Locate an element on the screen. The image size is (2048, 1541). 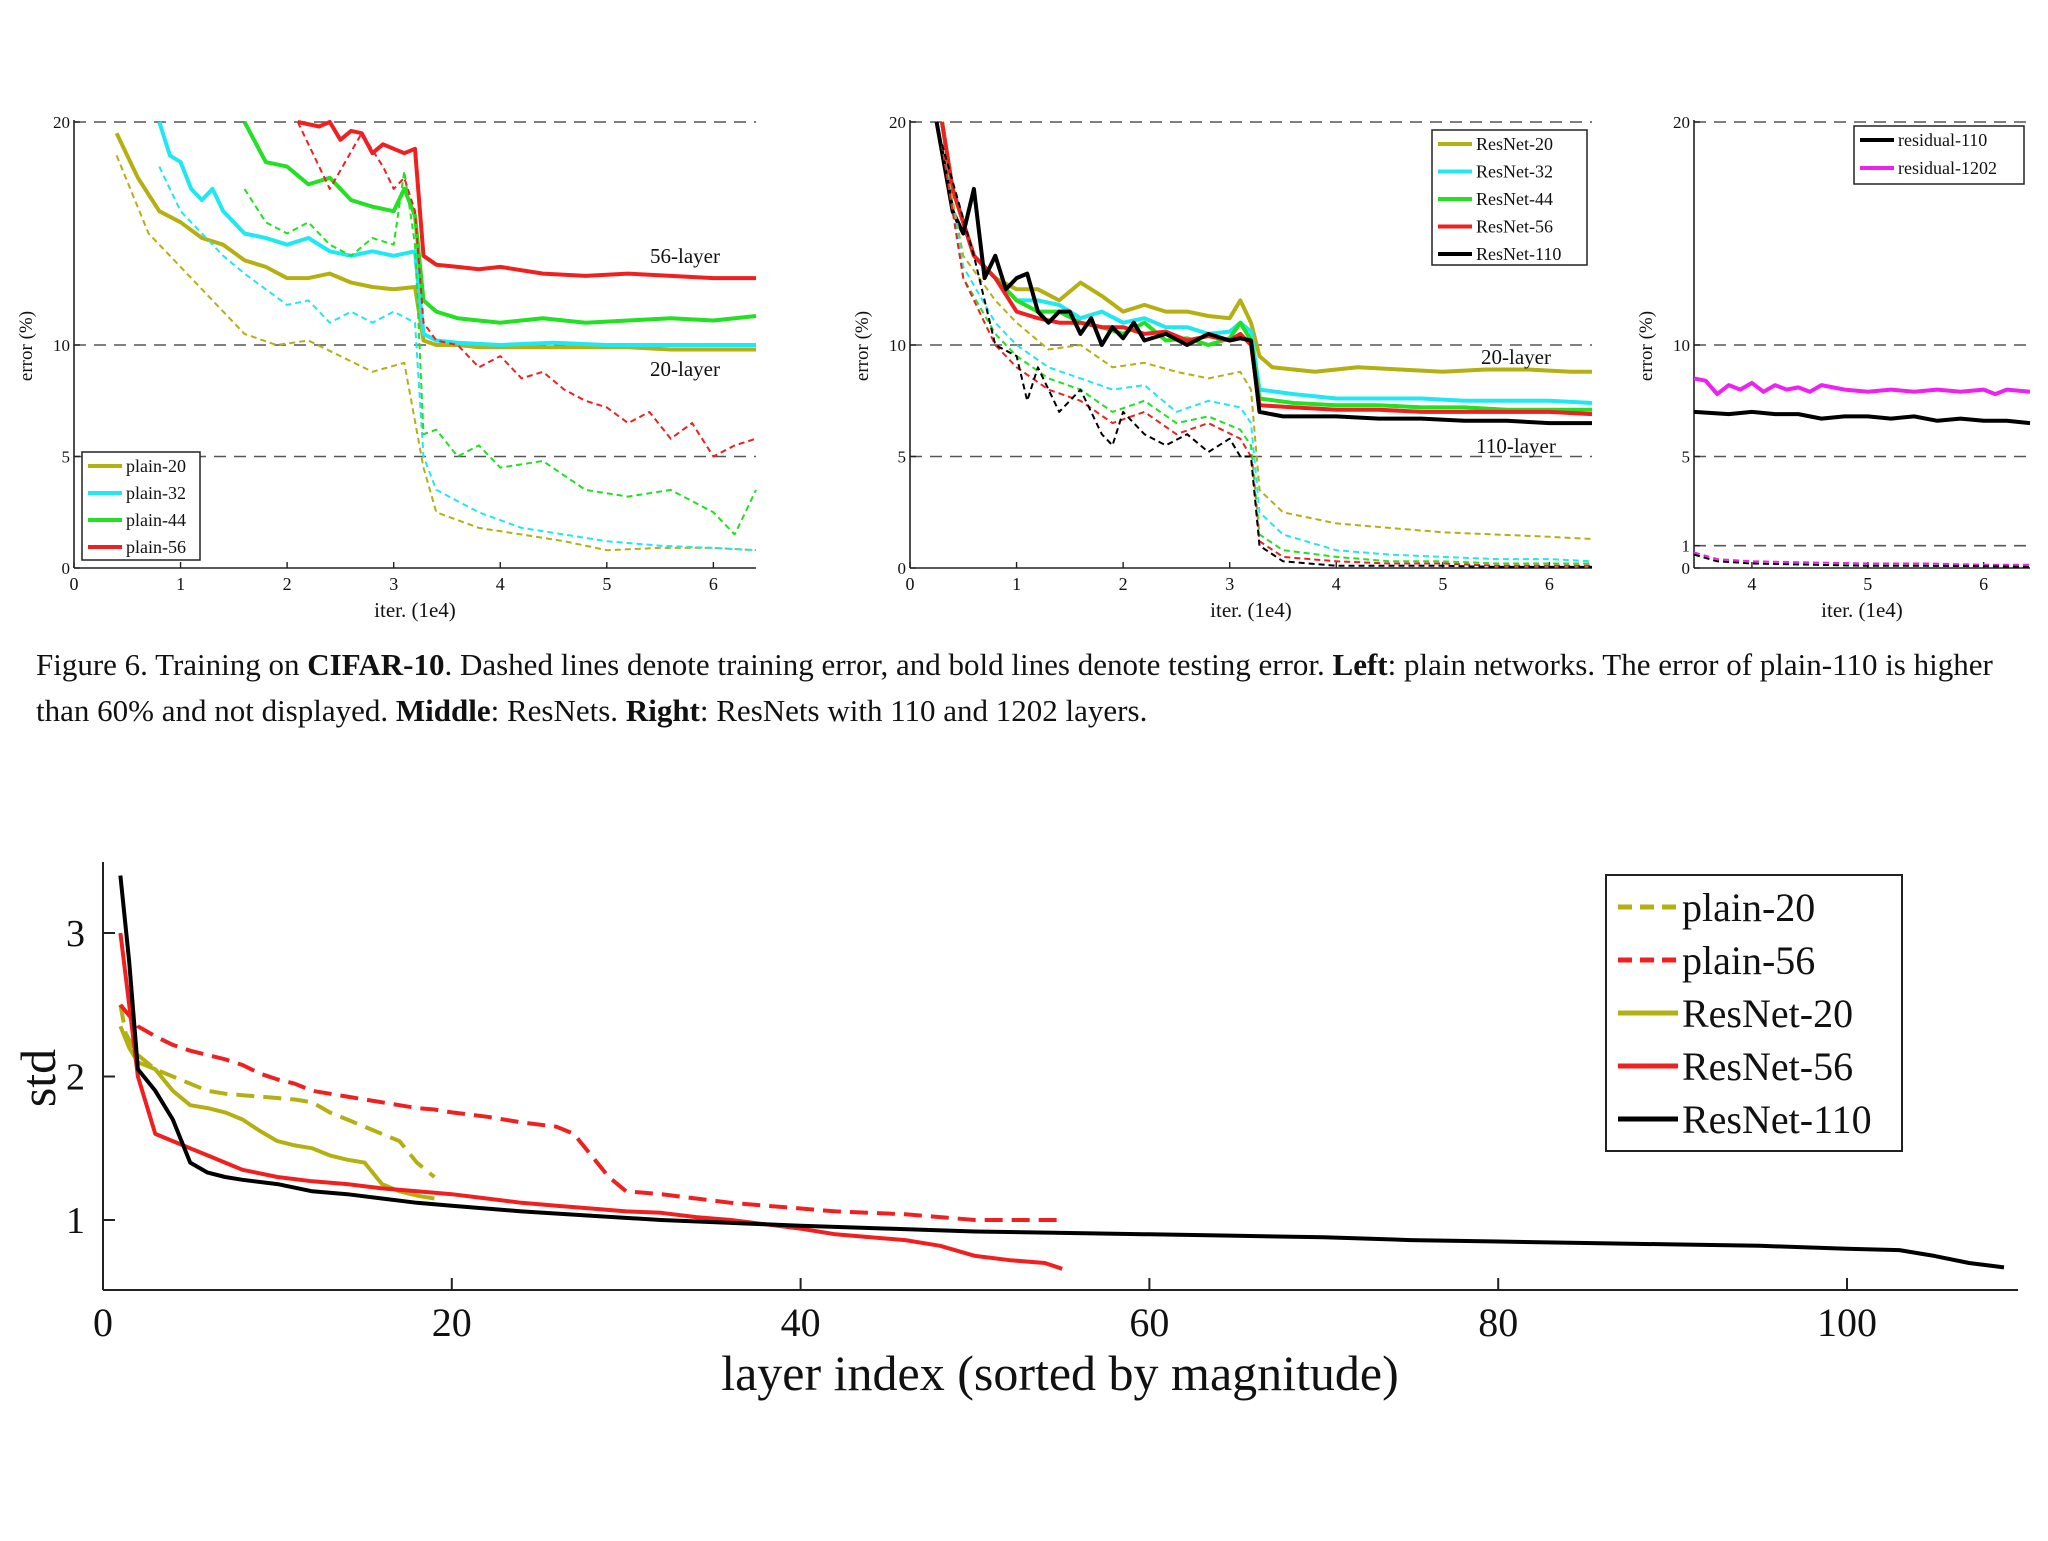
series-line-residual-110-test is located at coordinates (1862, 417).